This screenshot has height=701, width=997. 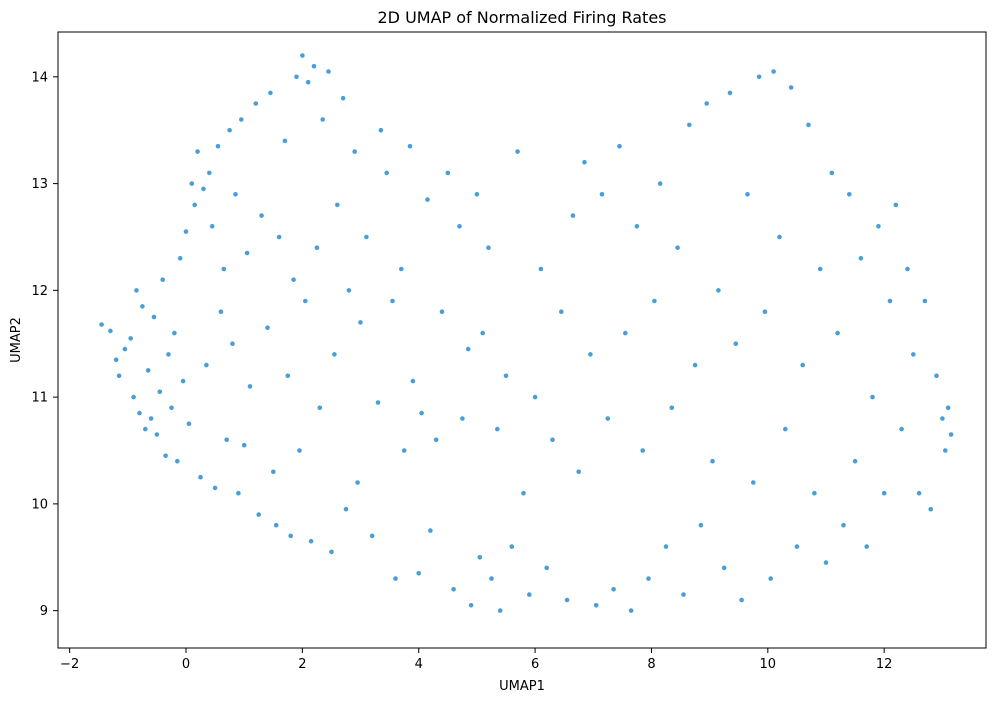 What do you see at coordinates (39, 398) in the screenshot?
I see `y-tick-label: 11` at bounding box center [39, 398].